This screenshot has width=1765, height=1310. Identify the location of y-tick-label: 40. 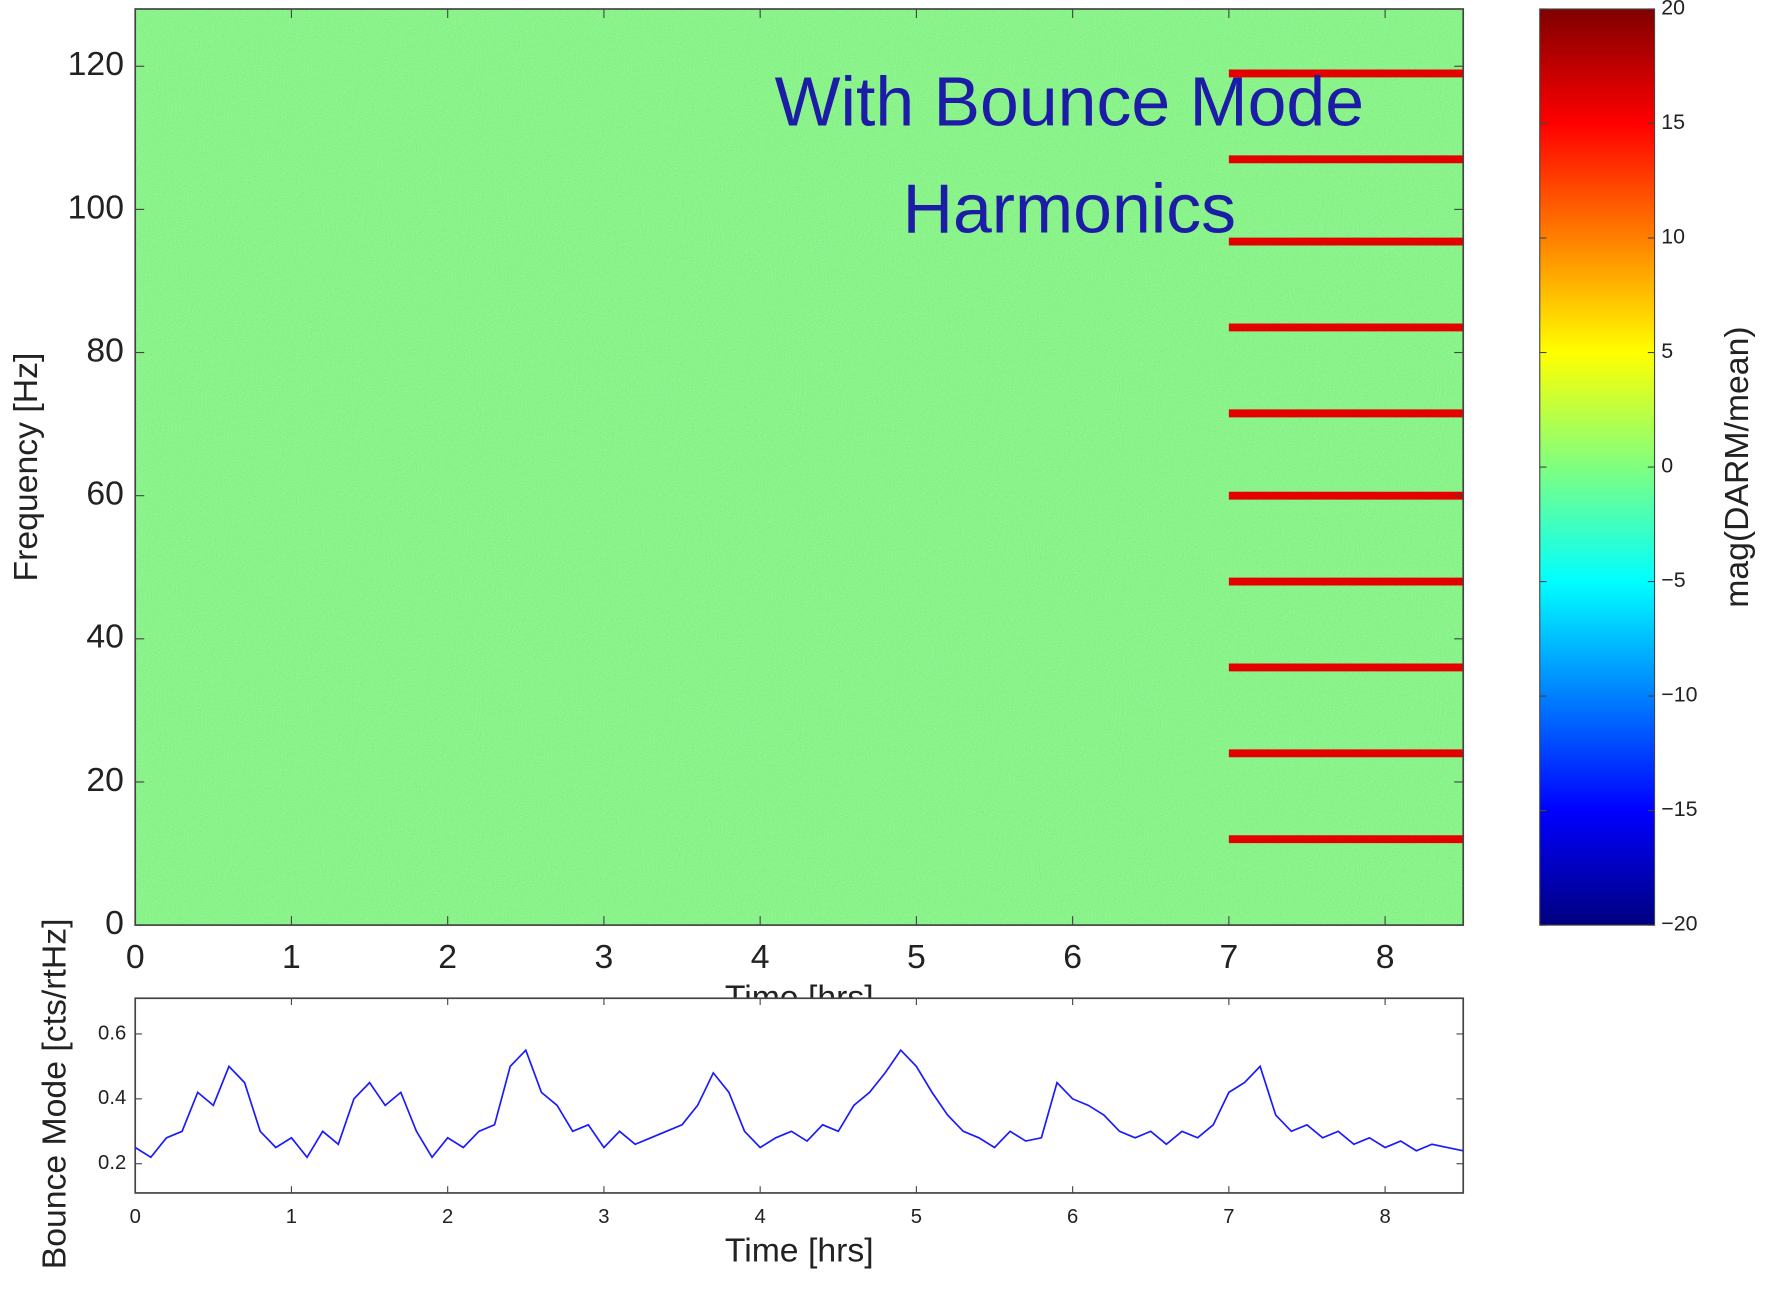
(105, 637).